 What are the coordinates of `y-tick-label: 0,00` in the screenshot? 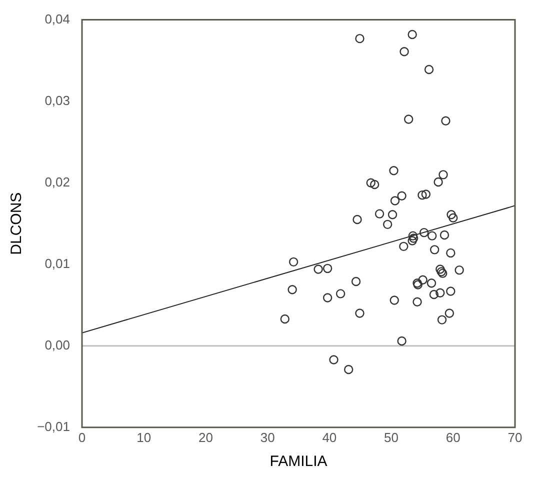 It's located at (57, 344).